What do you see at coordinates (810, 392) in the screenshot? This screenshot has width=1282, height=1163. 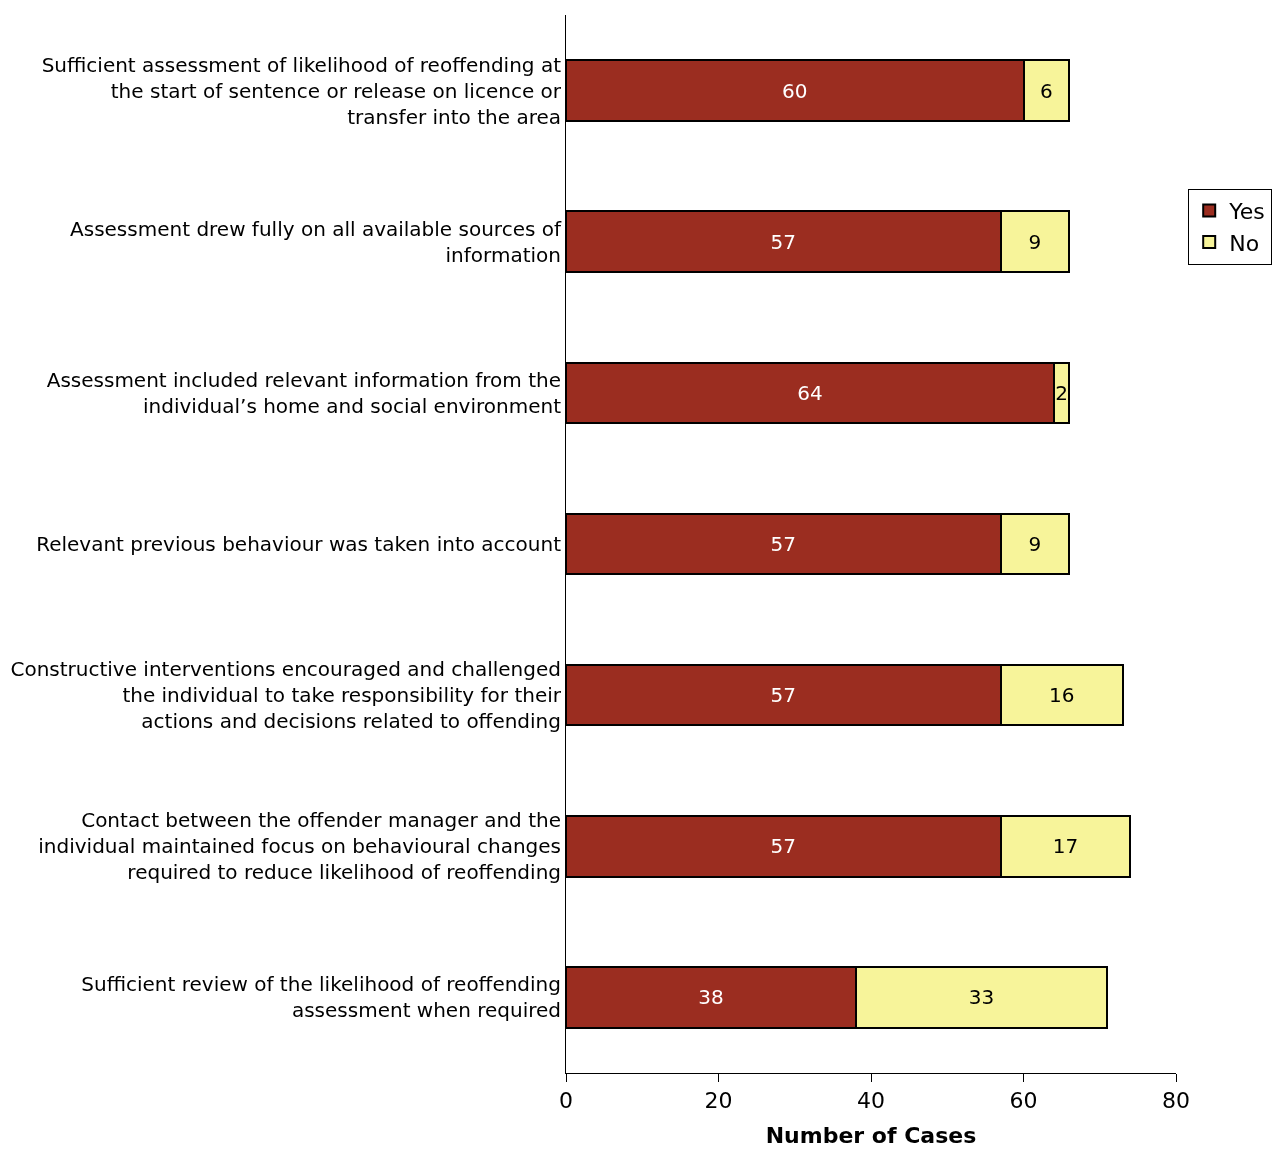 I see `data-label: 64` at bounding box center [810, 392].